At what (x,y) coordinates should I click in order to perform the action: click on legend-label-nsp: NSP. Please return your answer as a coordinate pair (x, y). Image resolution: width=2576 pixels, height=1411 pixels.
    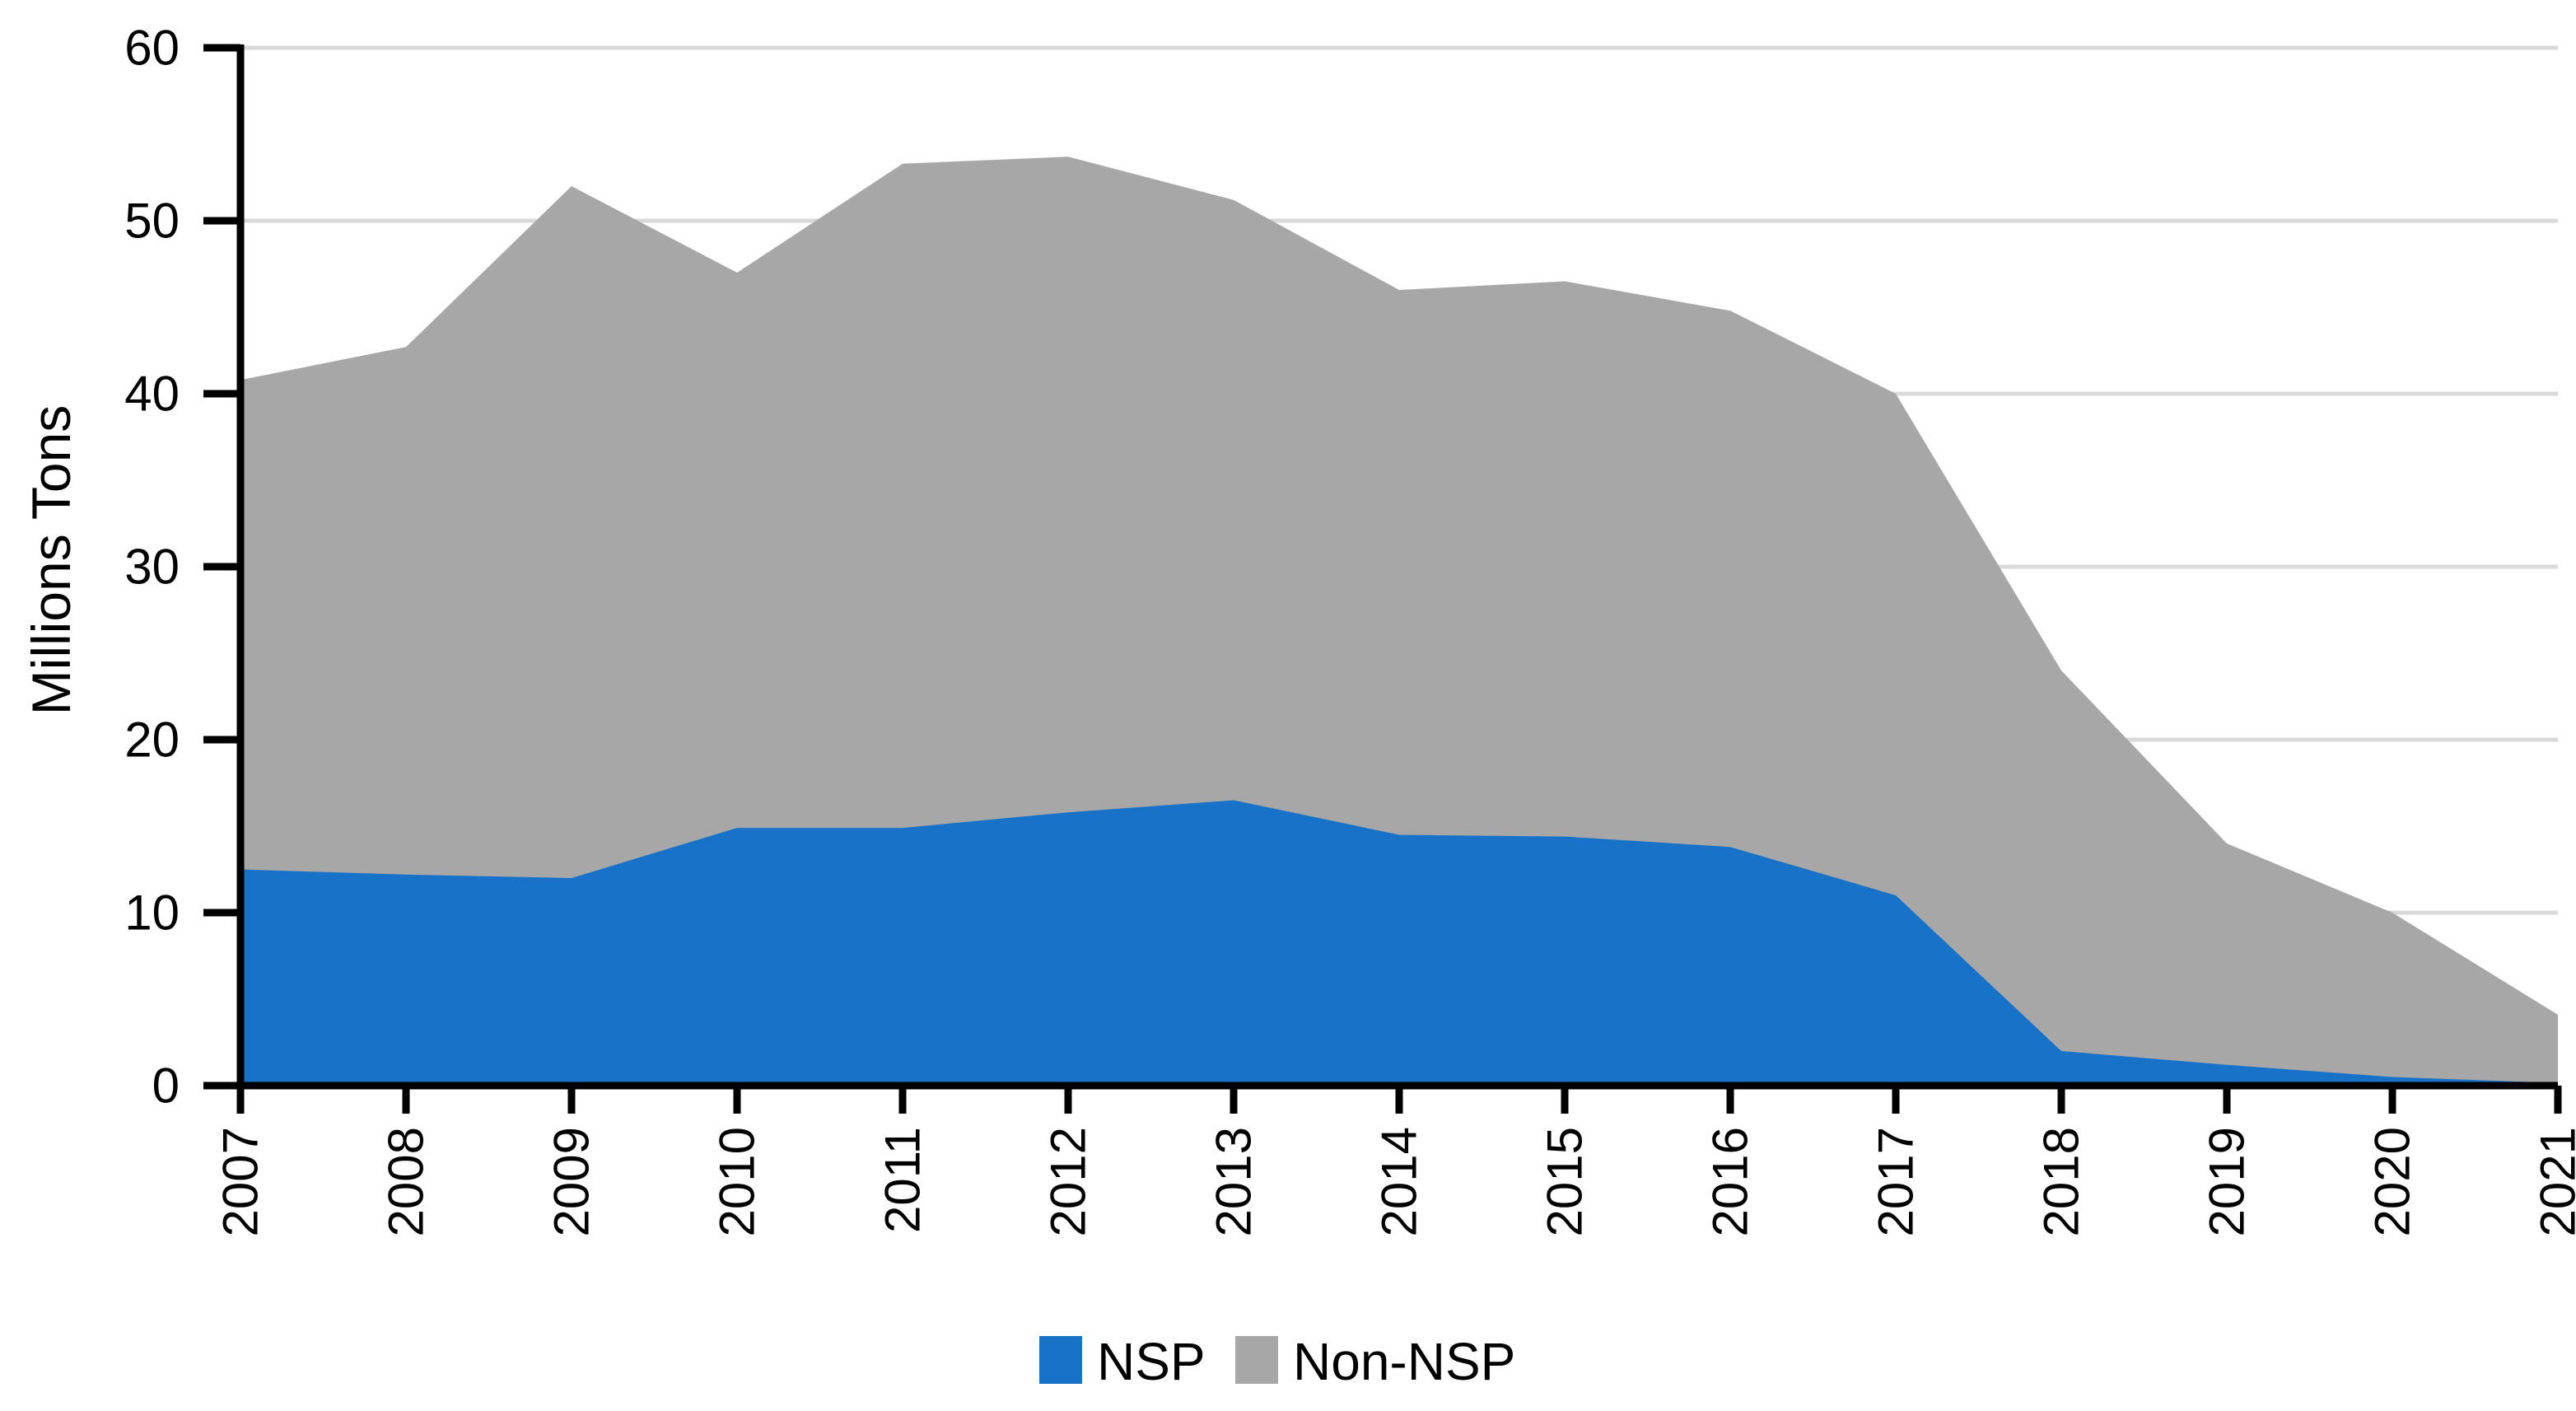
    Looking at the image, I should click on (1151, 1361).